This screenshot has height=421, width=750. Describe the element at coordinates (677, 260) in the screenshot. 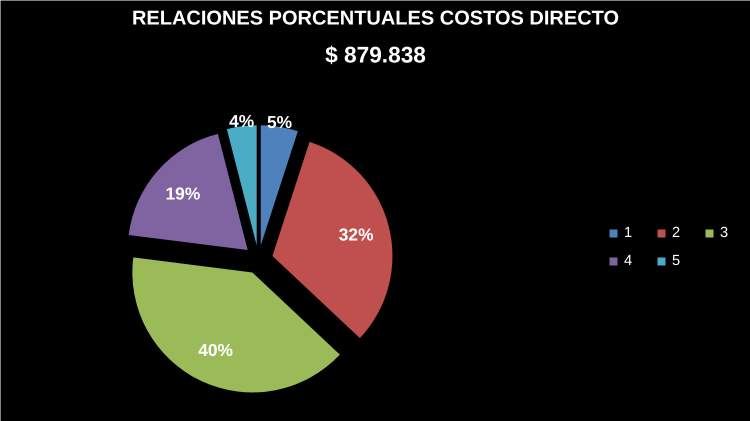

I see `legend-label: 5` at that location.